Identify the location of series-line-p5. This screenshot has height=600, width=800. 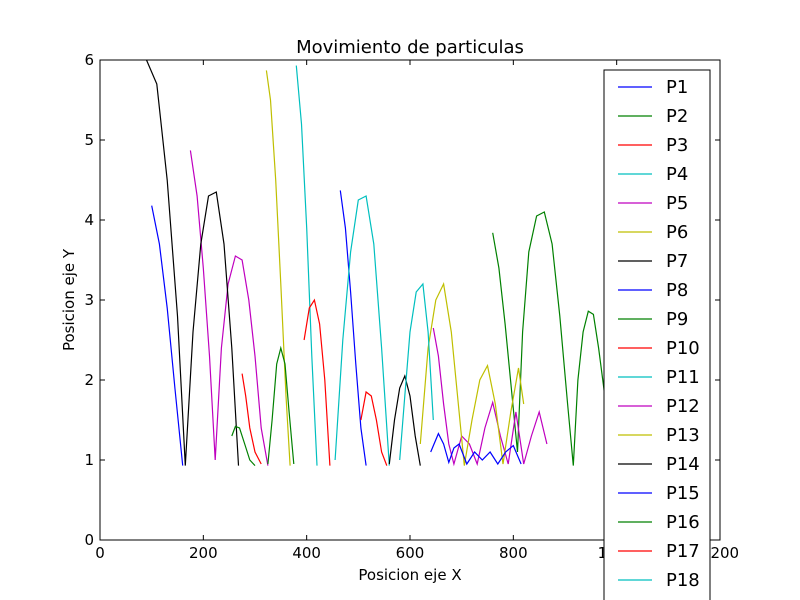
(229, 308).